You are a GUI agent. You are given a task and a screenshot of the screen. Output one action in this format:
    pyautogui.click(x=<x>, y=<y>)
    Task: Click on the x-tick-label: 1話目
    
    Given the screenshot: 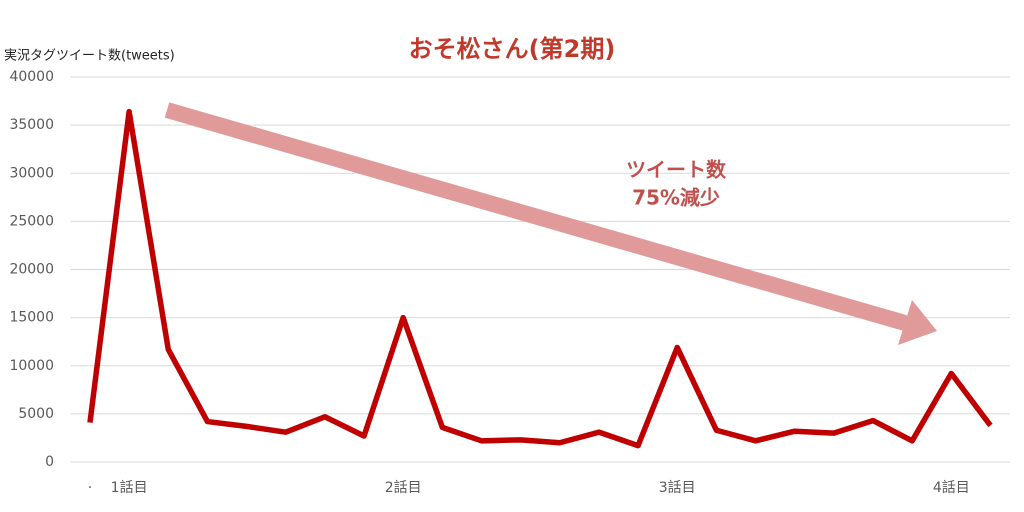 What is the action you would take?
    pyautogui.click(x=129, y=487)
    